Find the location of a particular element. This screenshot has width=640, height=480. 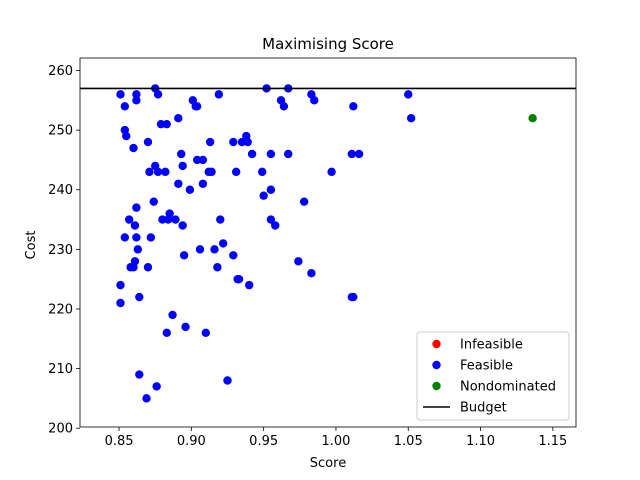

y-tick-label: 230 is located at coordinates (60, 250).